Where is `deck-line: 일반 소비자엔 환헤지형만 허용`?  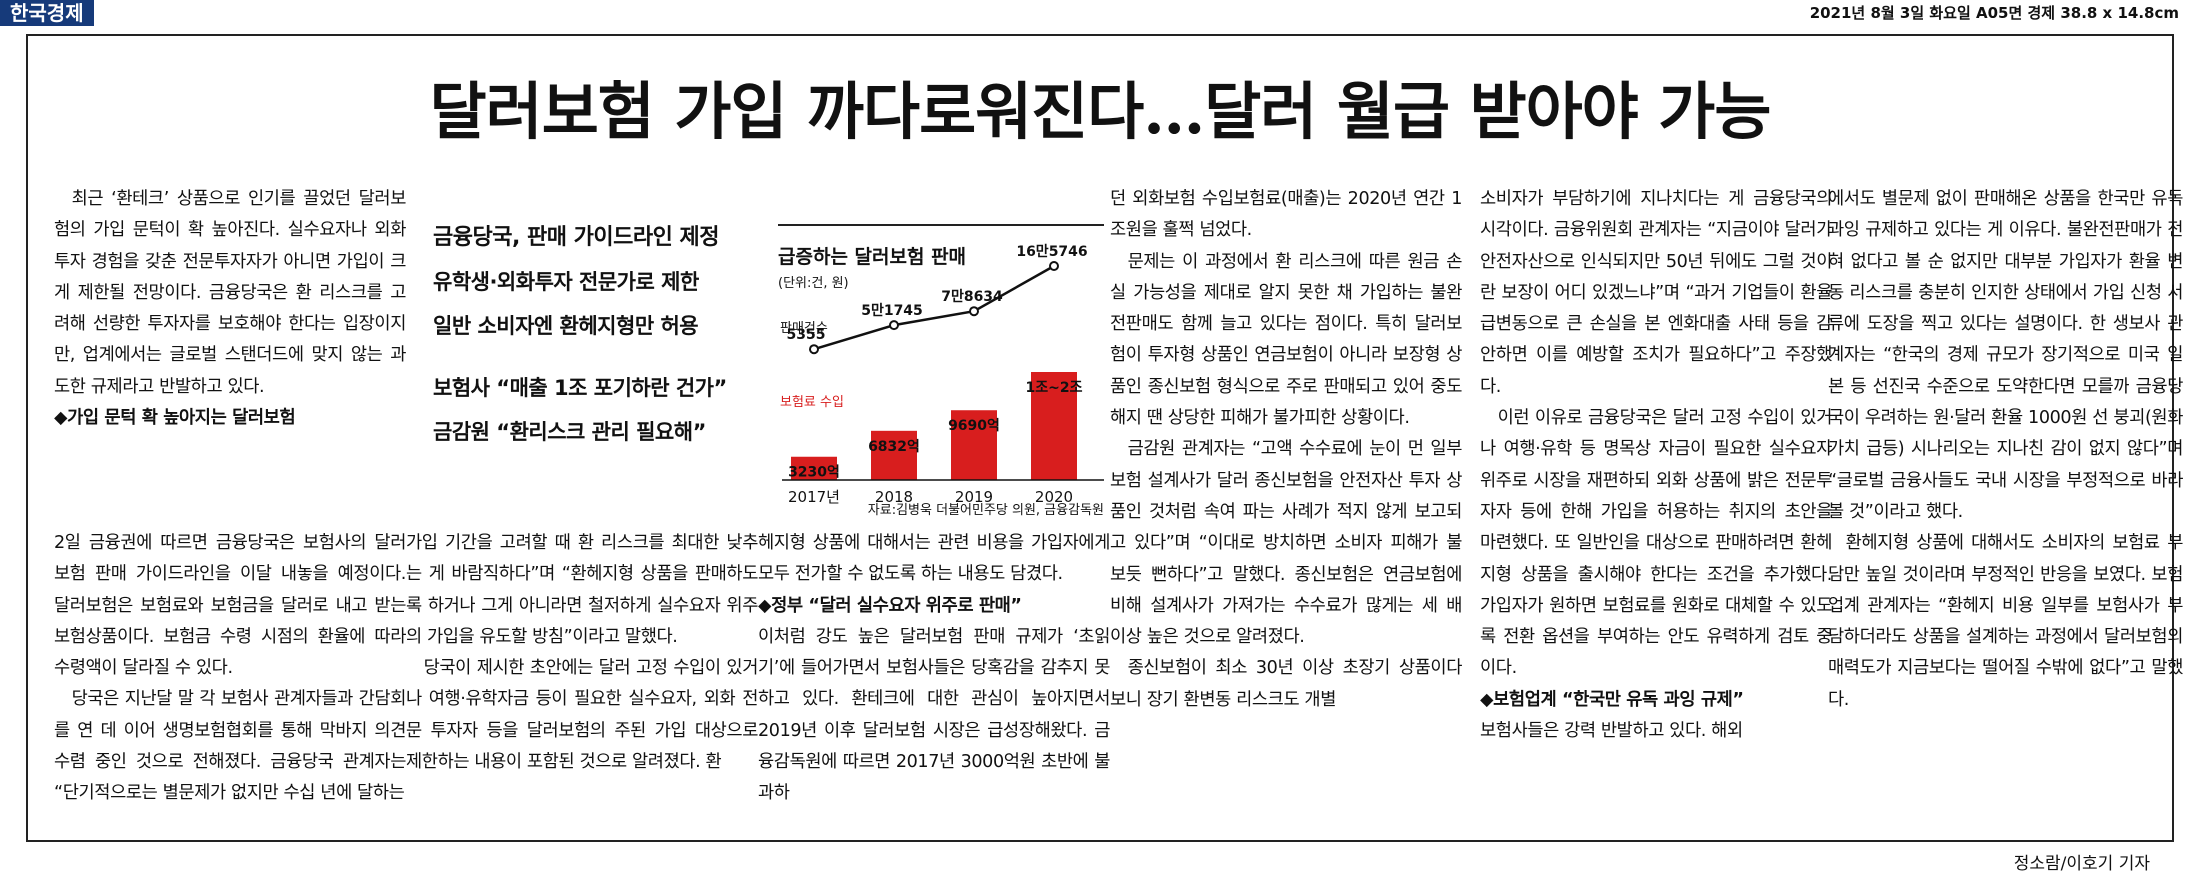
deck-line: 일반 소비자엔 환헤지형만 허용 is located at coordinates (566, 326).